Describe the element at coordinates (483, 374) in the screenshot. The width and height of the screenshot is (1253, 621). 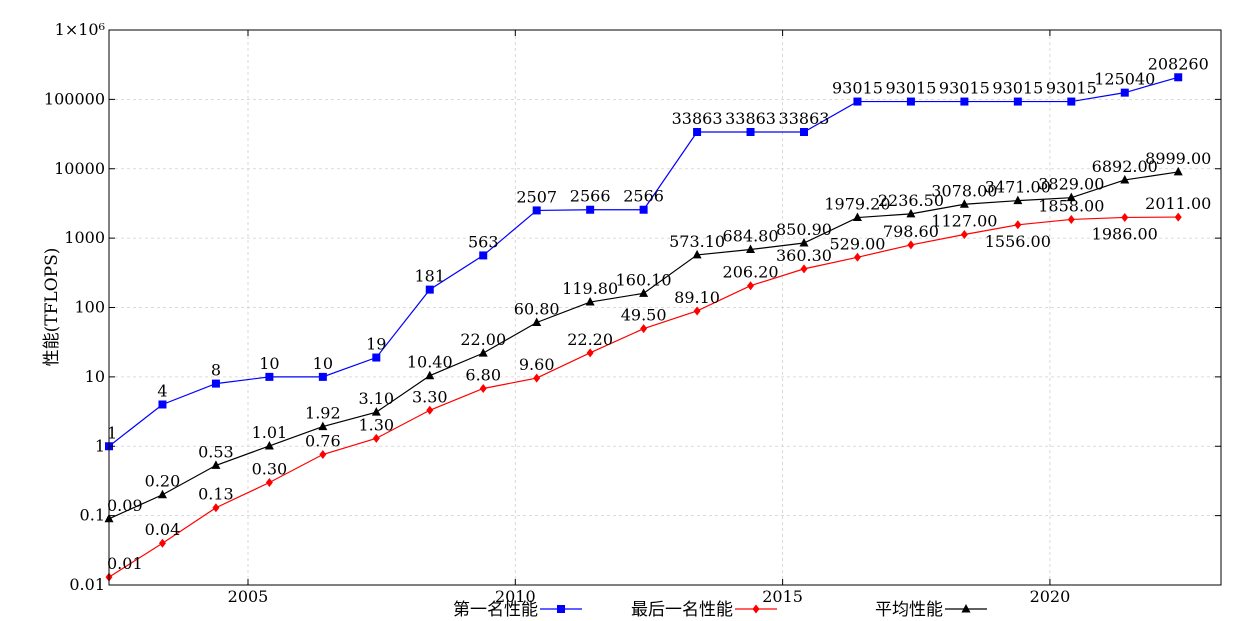
I see `last-place-data-label: 6.80` at that location.